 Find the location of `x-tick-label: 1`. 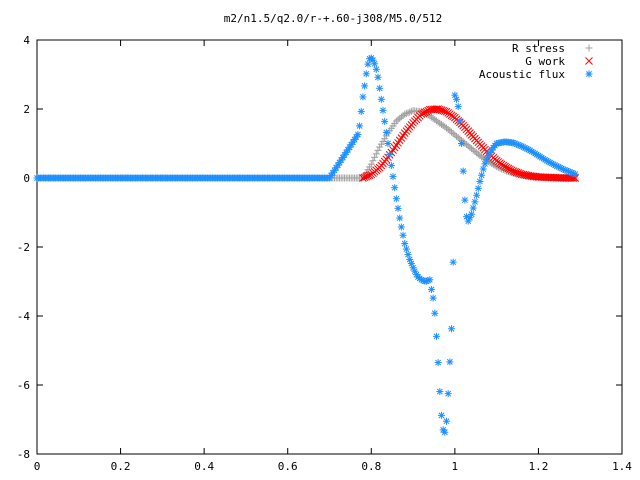

x-tick-label: 1 is located at coordinates (455, 466).